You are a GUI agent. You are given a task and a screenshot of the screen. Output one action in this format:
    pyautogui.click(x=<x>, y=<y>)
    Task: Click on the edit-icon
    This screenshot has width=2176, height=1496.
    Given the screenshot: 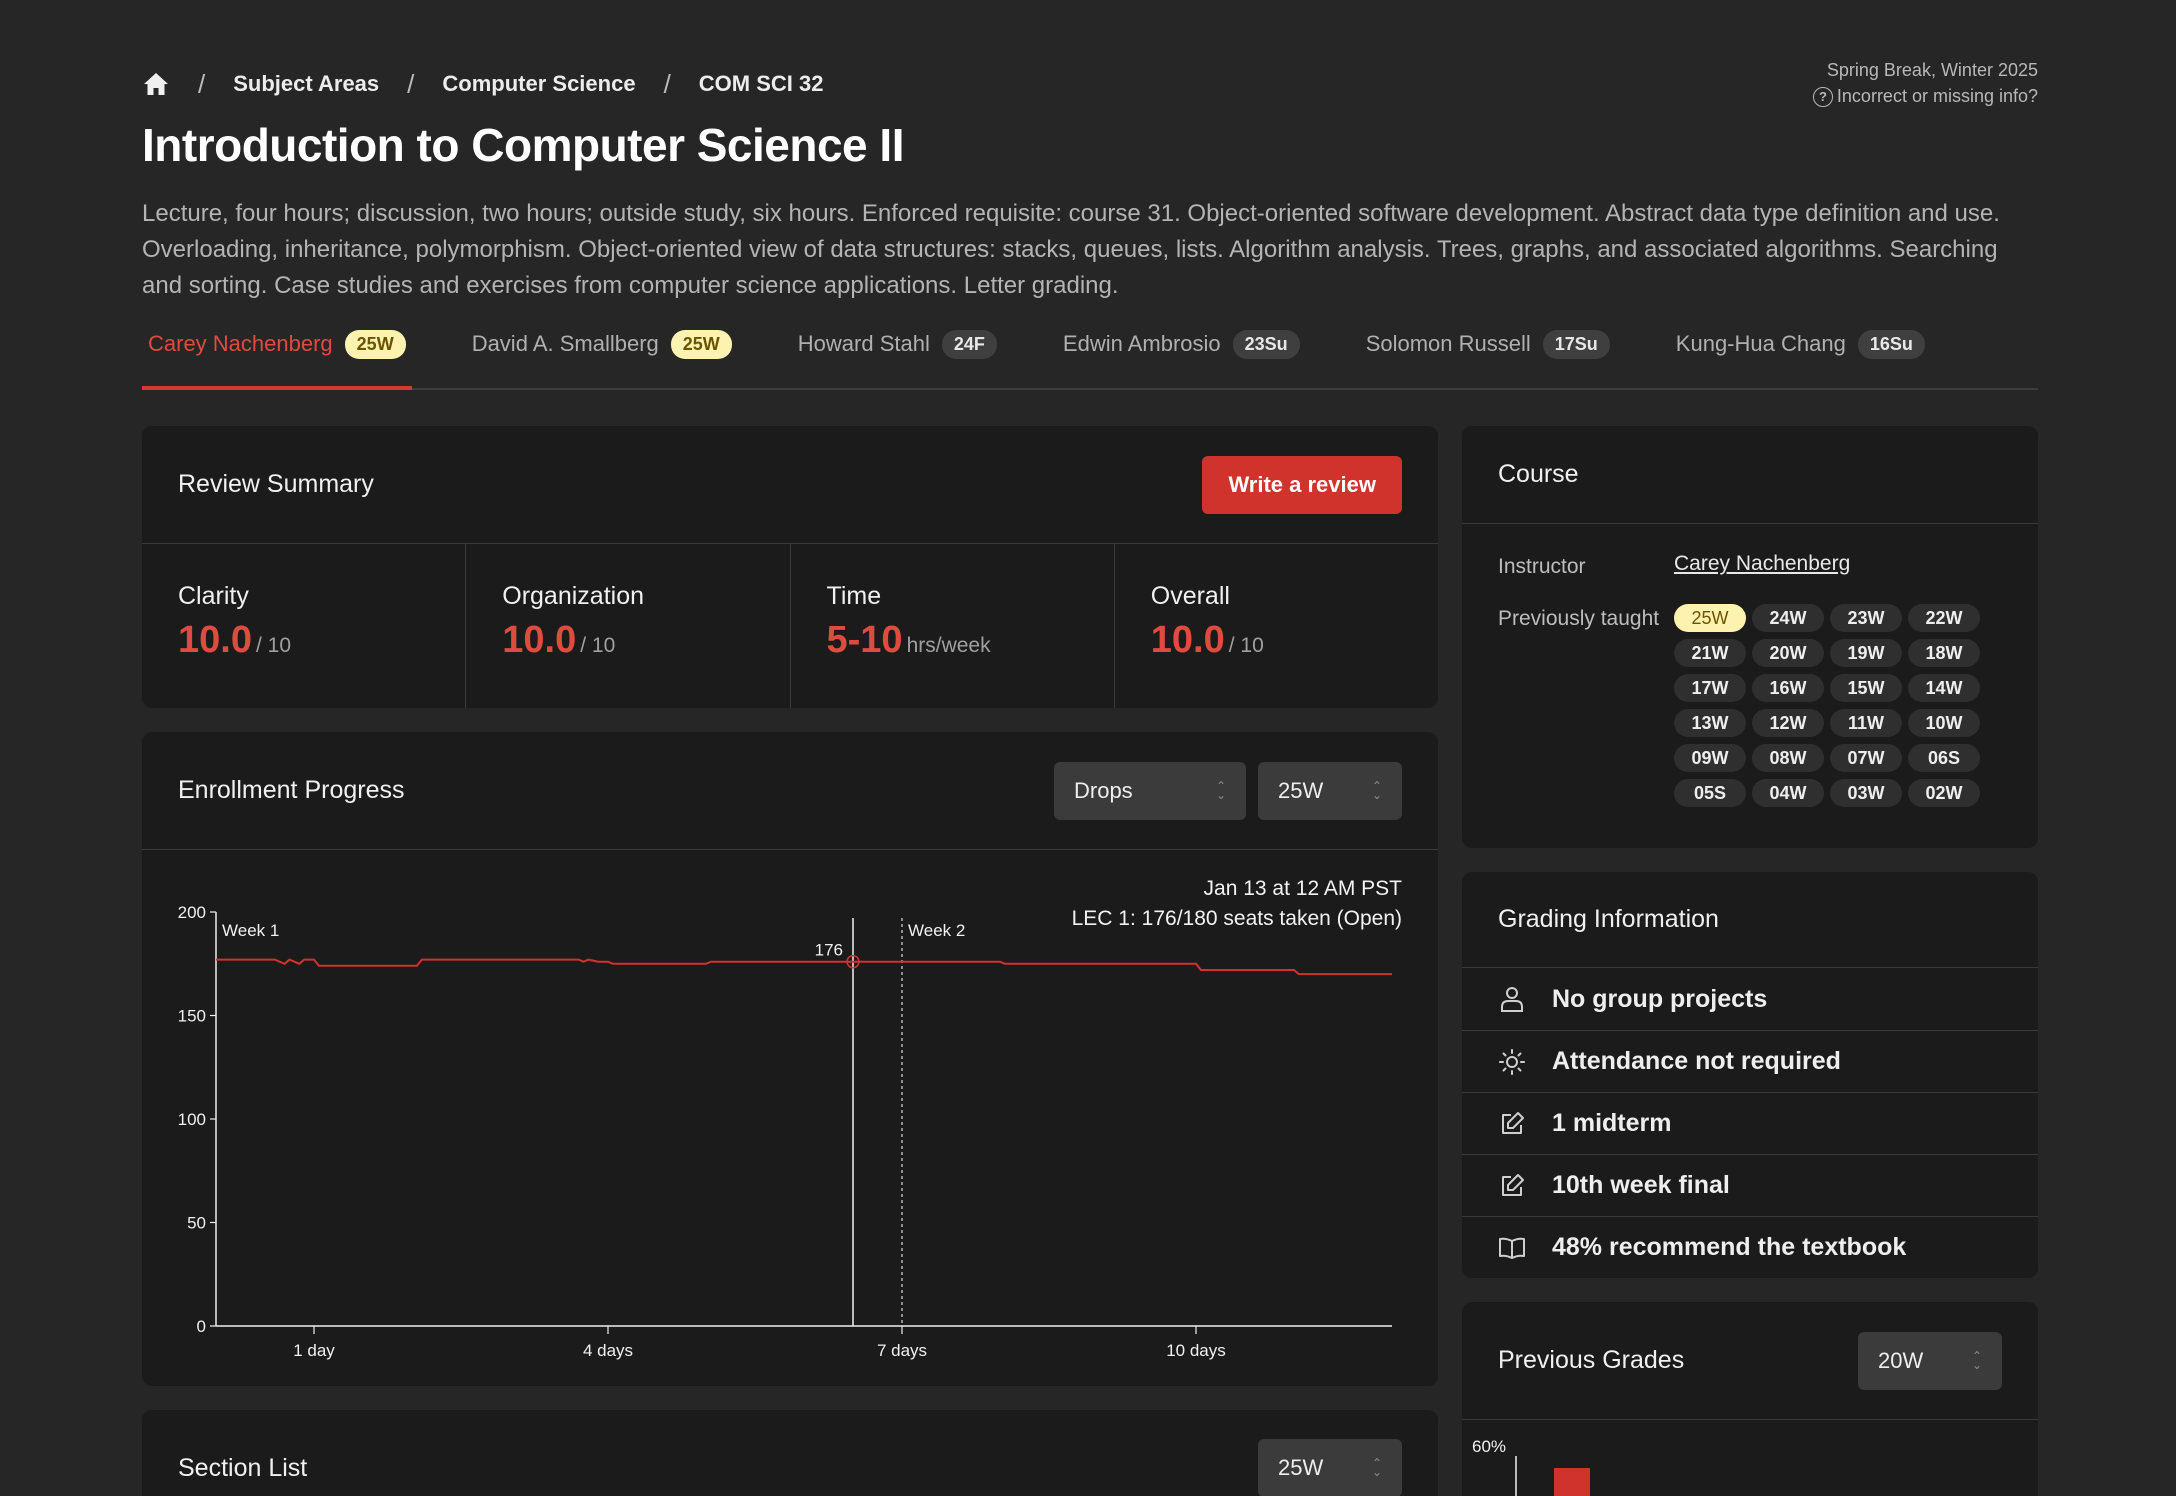 What is the action you would take?
    pyautogui.click(x=1512, y=1186)
    